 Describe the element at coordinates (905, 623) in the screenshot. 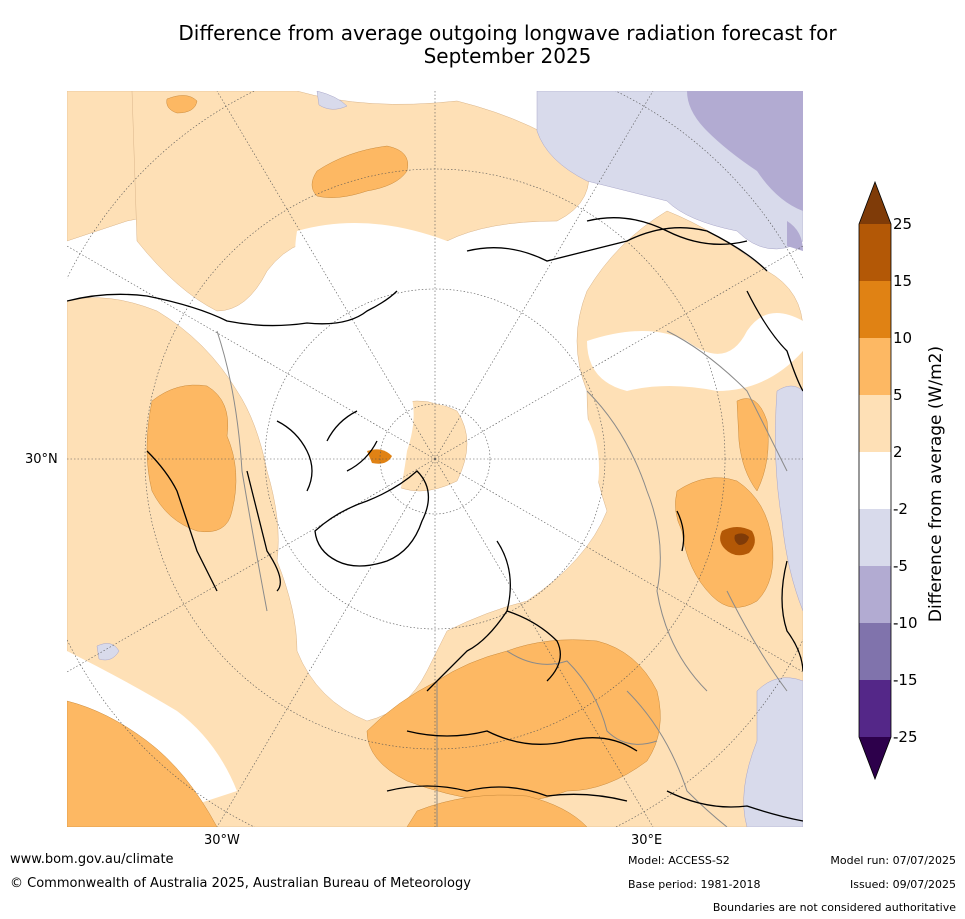

I see `colorbar-tick-label: -10` at that location.